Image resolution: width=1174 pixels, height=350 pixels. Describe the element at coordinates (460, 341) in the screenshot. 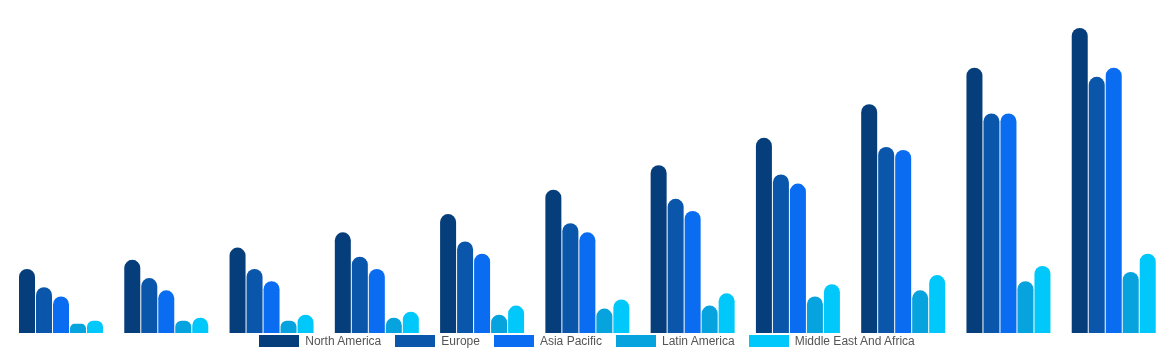

I see `legend-label: Europe` at that location.